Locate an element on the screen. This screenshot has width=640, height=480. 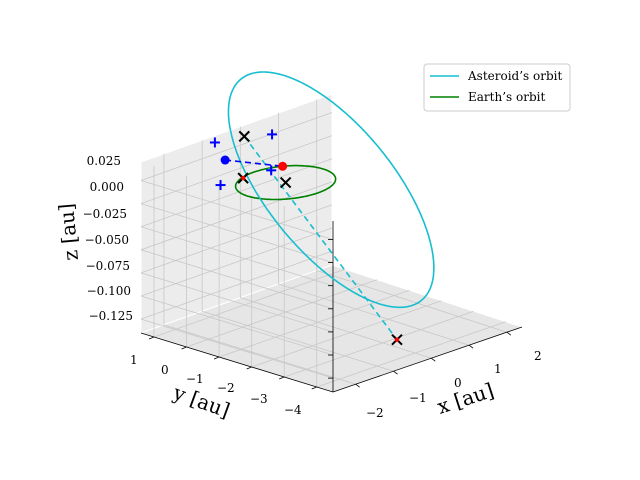
y-tick-label: −3 is located at coordinates (259, 399).